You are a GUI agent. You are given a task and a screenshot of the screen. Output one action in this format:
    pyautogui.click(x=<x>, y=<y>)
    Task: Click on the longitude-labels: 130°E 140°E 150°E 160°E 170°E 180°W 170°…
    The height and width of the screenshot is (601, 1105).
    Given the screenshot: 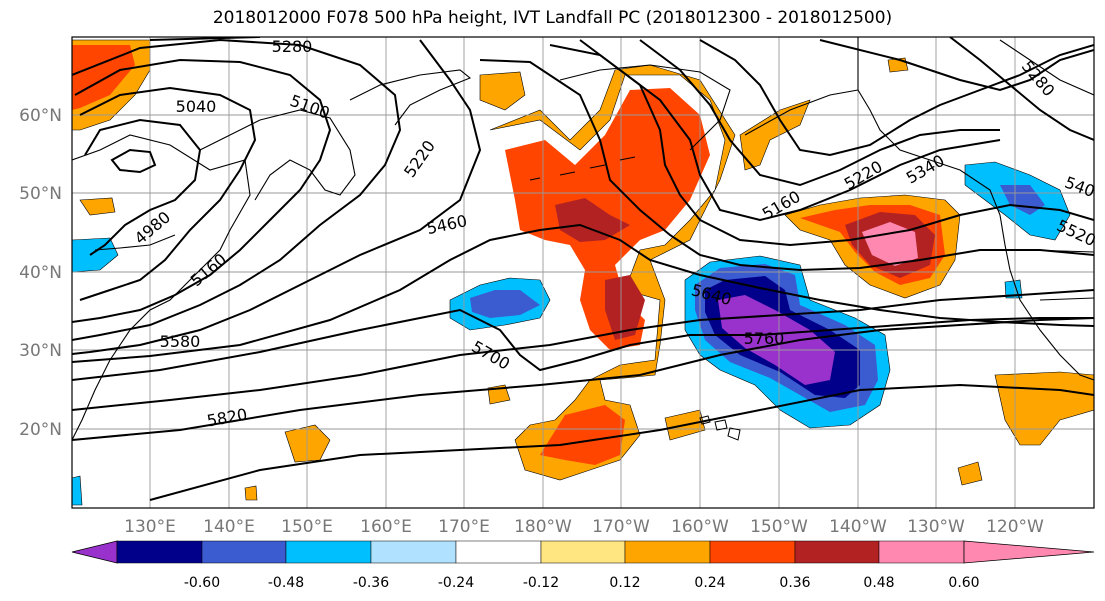 What is the action you would take?
    pyautogui.click(x=584, y=527)
    